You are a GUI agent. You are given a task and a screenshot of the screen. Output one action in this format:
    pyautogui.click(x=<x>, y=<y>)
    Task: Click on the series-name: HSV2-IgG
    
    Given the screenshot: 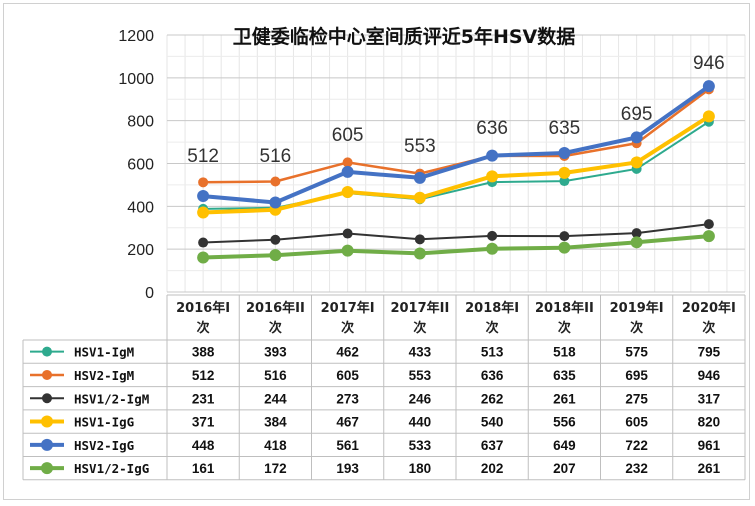 What is the action you would take?
    pyautogui.click(x=104, y=445)
    